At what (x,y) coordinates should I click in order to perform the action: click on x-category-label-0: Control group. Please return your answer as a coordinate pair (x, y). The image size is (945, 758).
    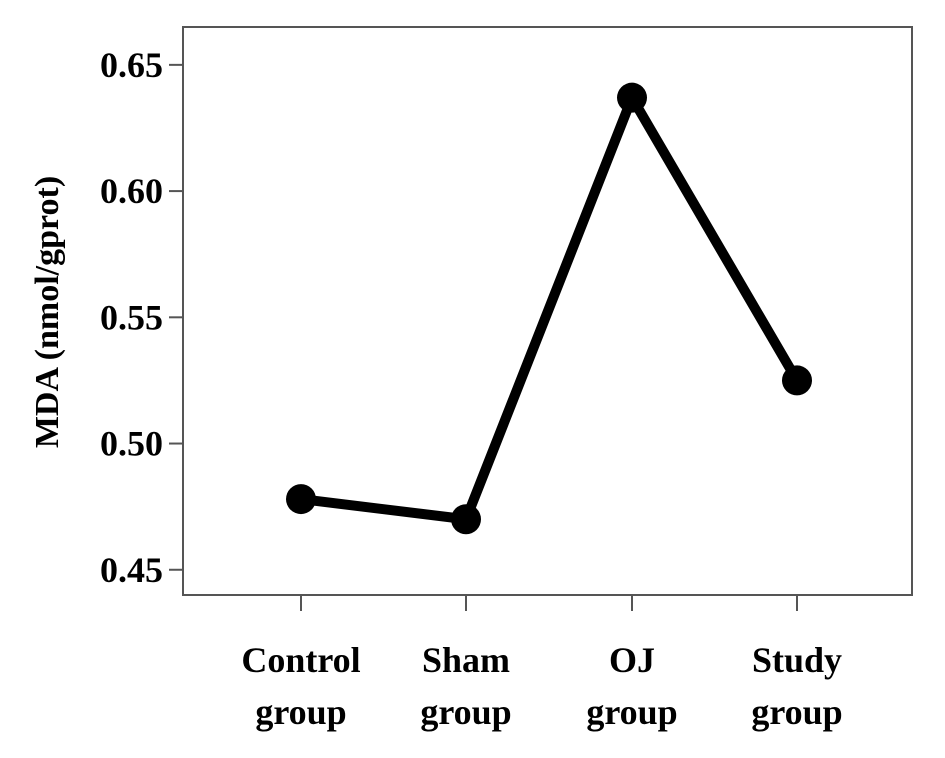
    Looking at the image, I should click on (300, 686).